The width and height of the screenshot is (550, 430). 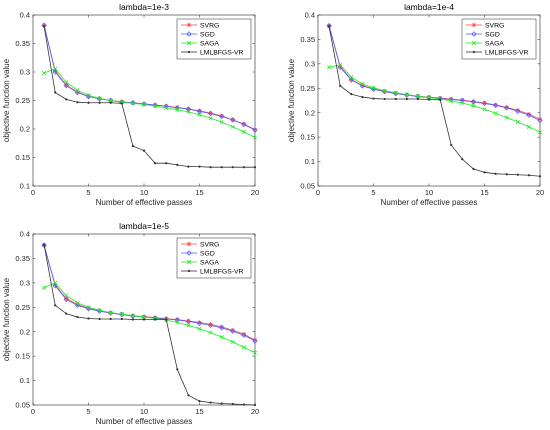 What do you see at coordinates (310, 63) in the screenshot?
I see `y-tick-label: 0.3` at bounding box center [310, 63].